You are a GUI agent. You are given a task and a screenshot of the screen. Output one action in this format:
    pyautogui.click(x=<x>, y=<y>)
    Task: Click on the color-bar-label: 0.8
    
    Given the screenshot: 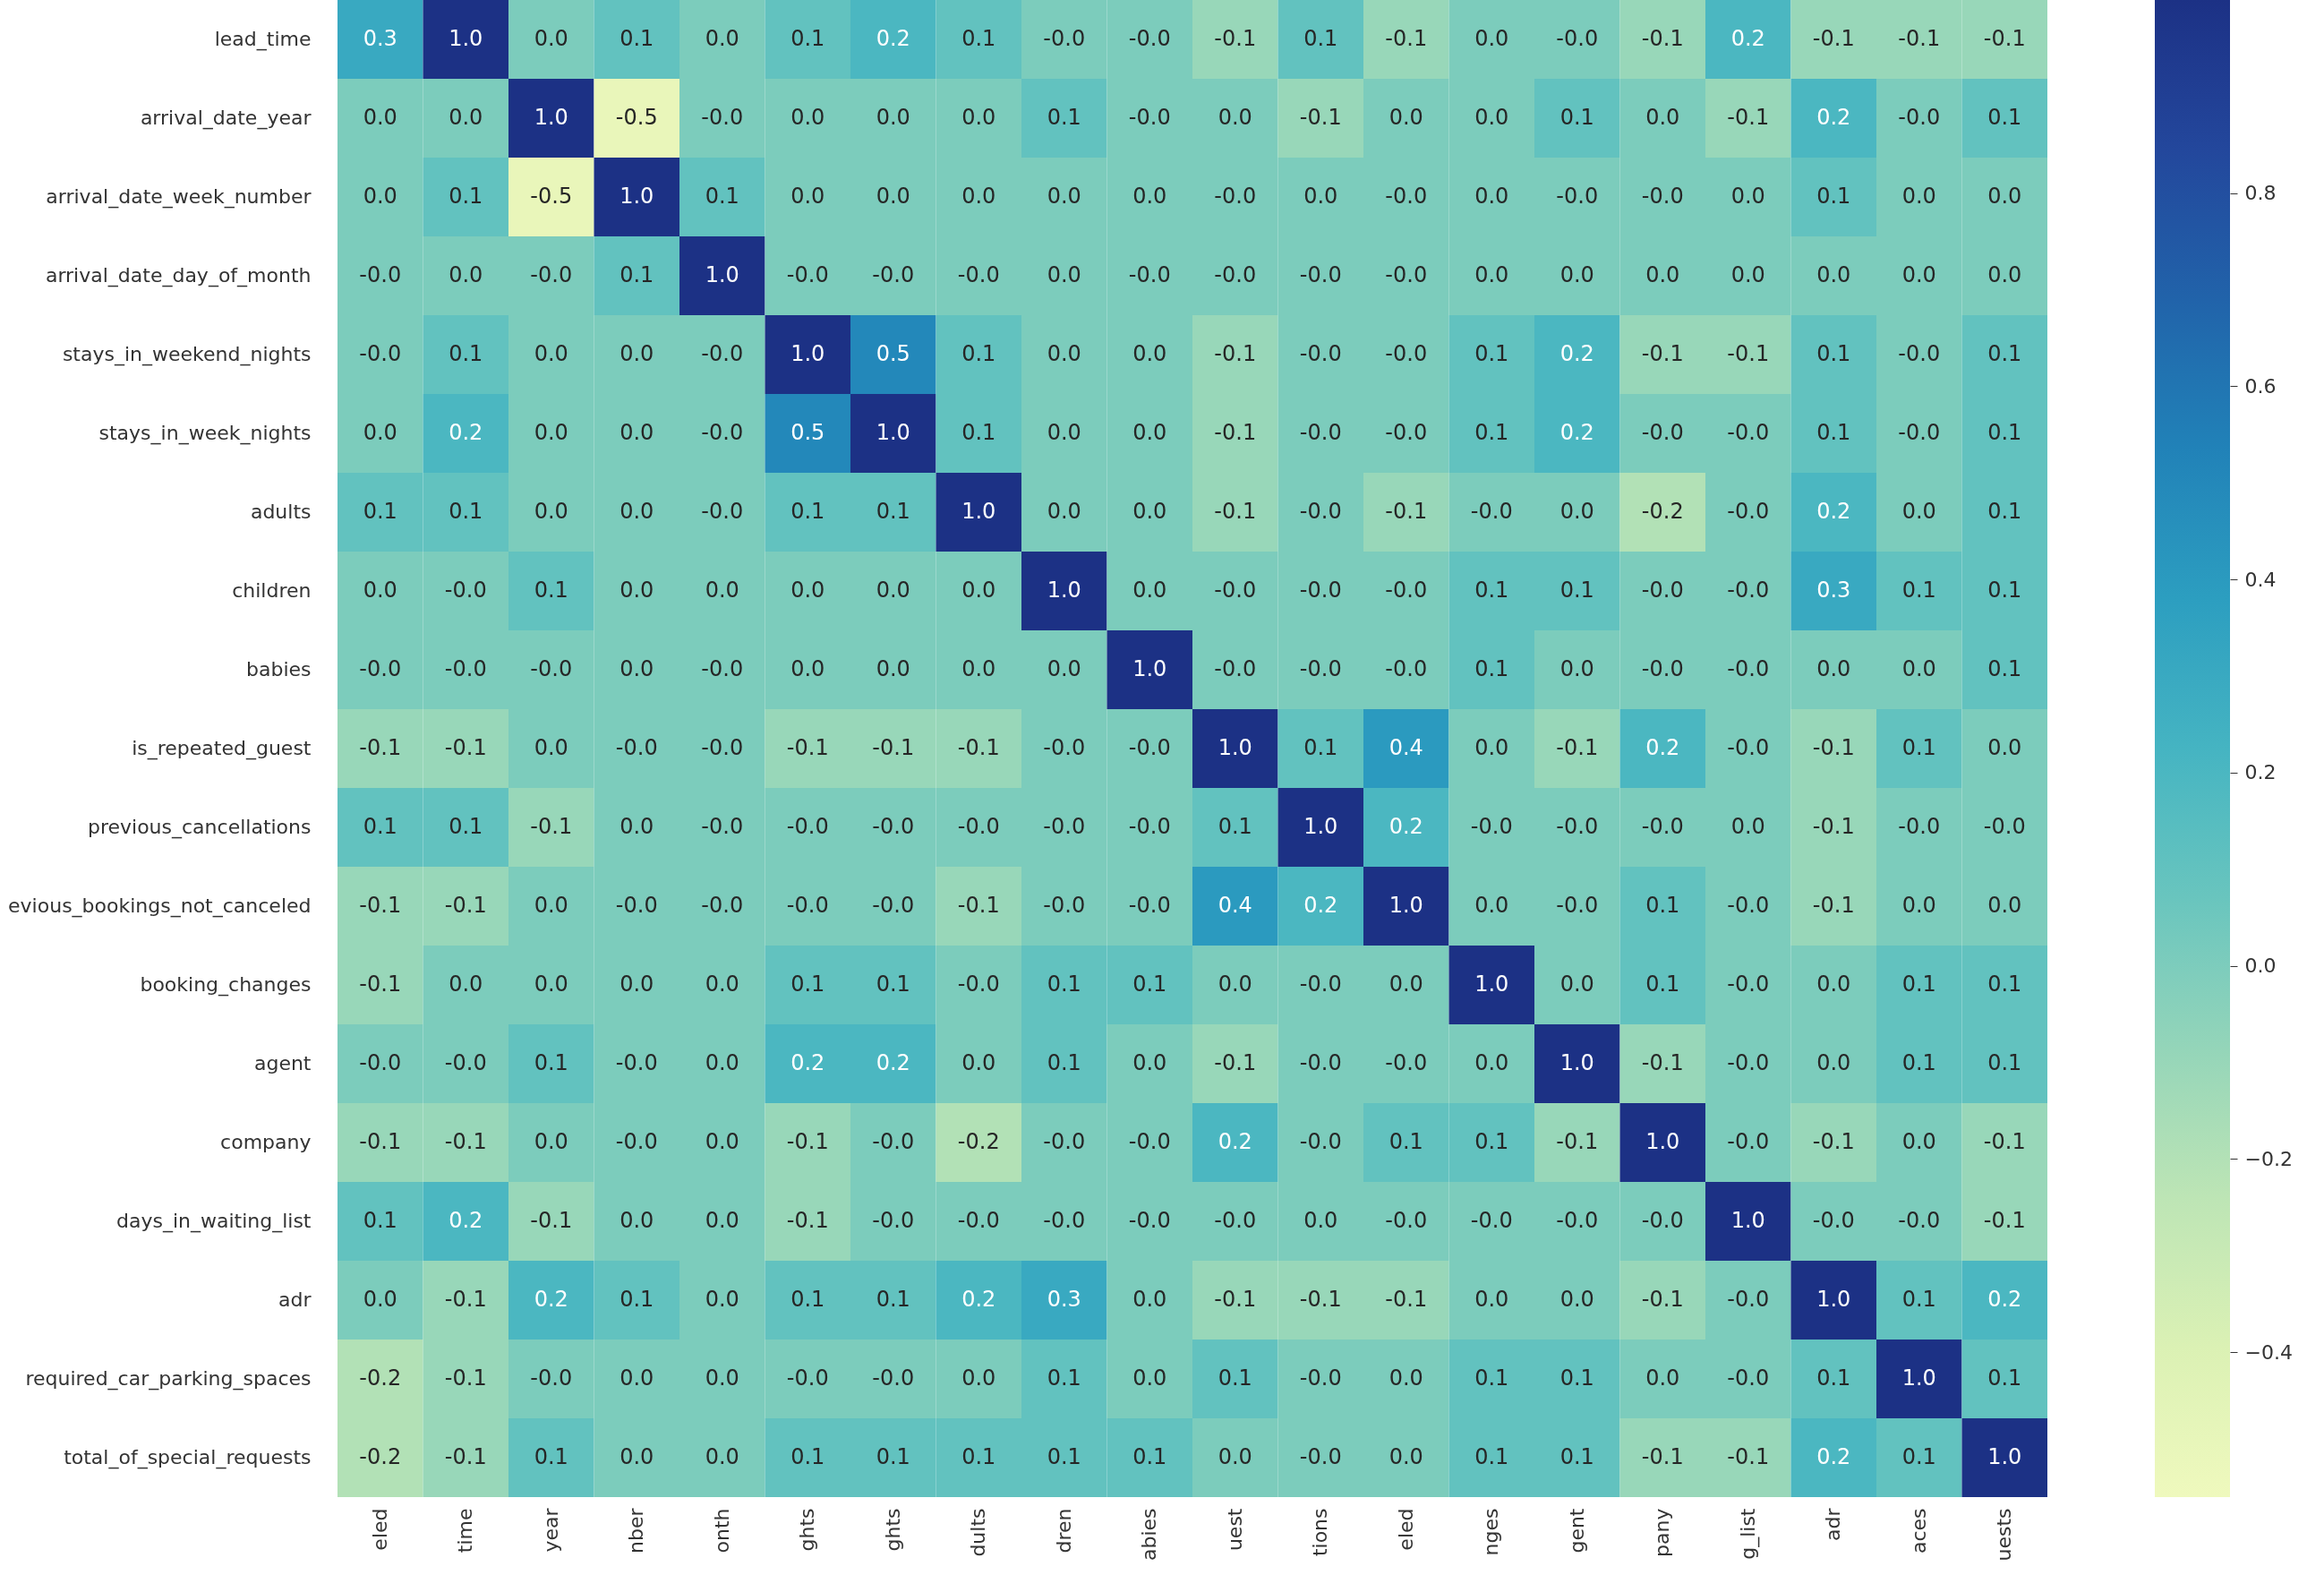 What is the action you would take?
    pyautogui.click(x=2260, y=193)
    